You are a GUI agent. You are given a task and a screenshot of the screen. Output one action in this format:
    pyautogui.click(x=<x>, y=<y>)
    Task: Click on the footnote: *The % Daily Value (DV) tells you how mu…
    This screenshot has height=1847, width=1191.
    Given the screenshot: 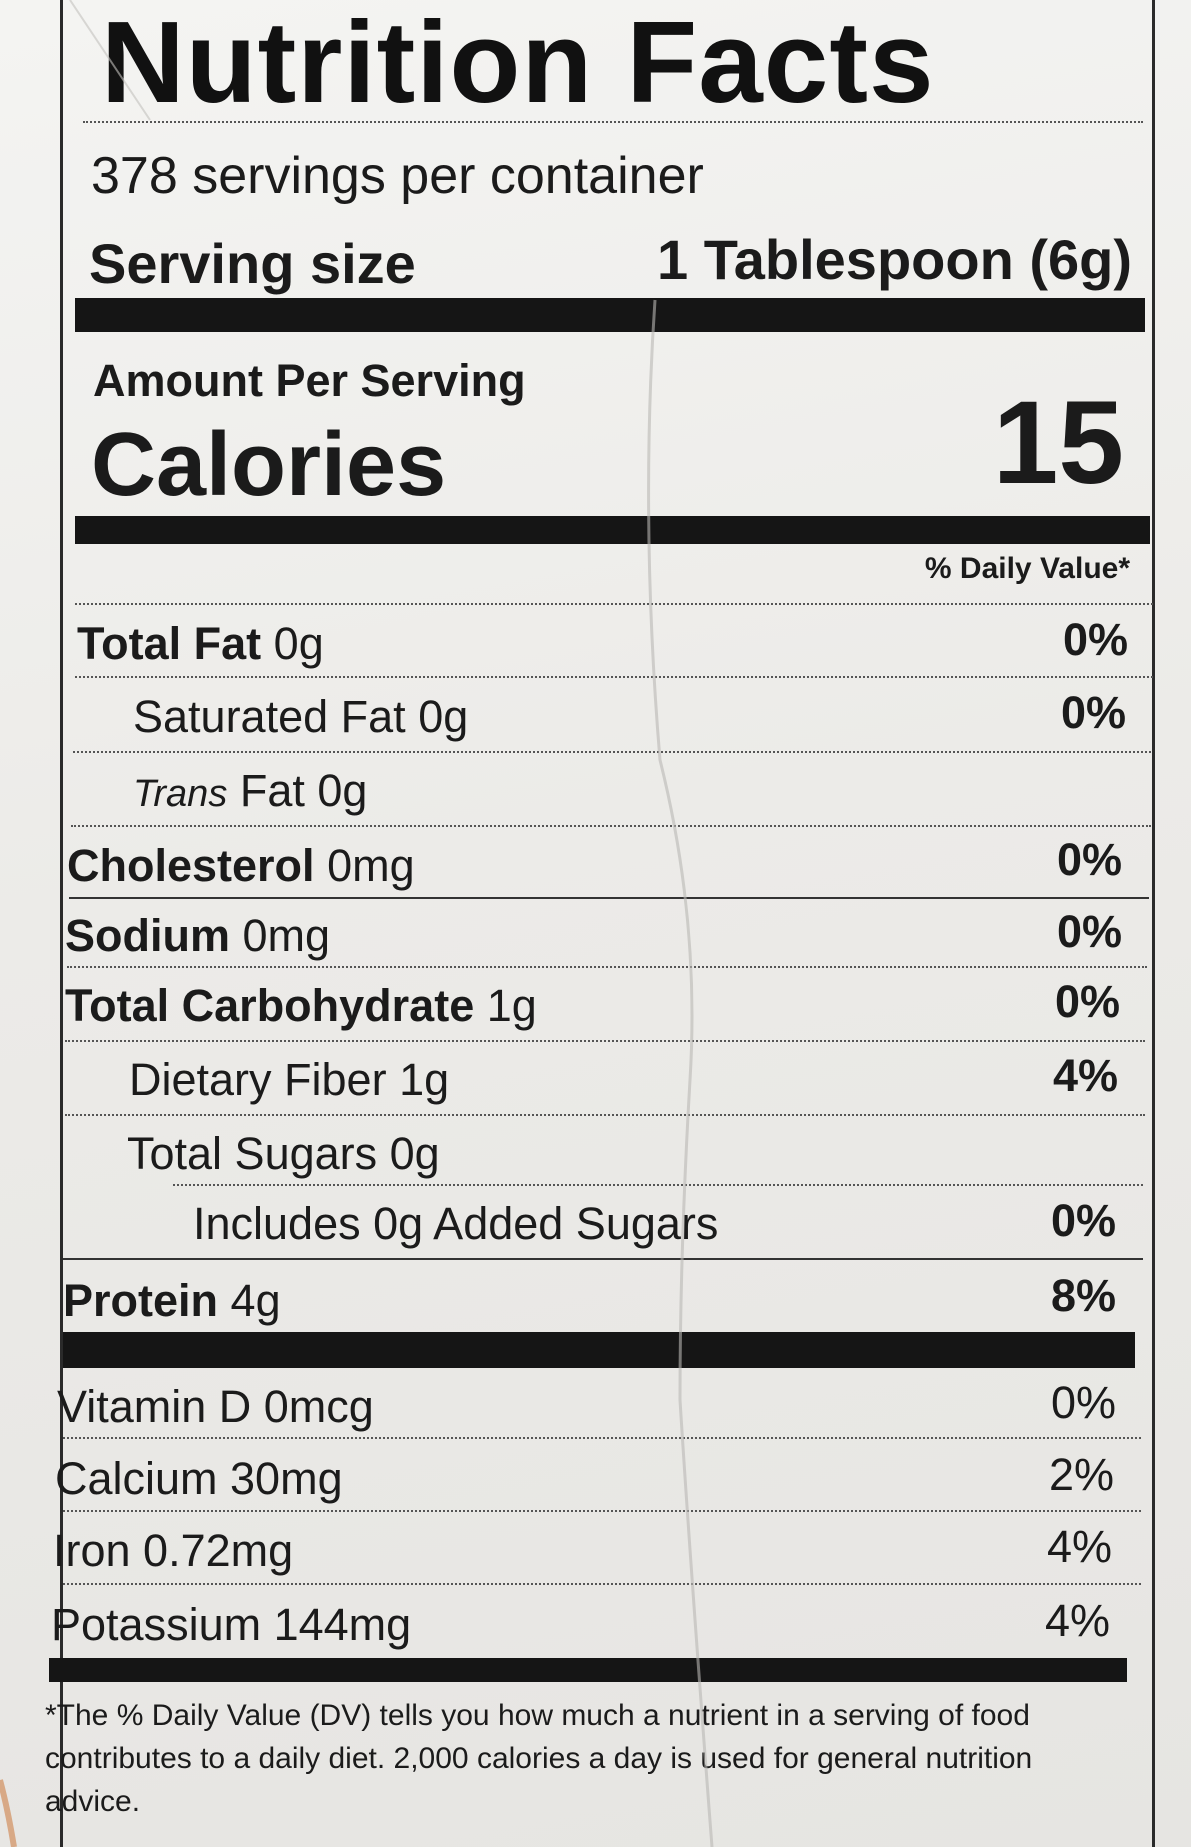 What is the action you would take?
    pyautogui.click(x=539, y=1758)
    